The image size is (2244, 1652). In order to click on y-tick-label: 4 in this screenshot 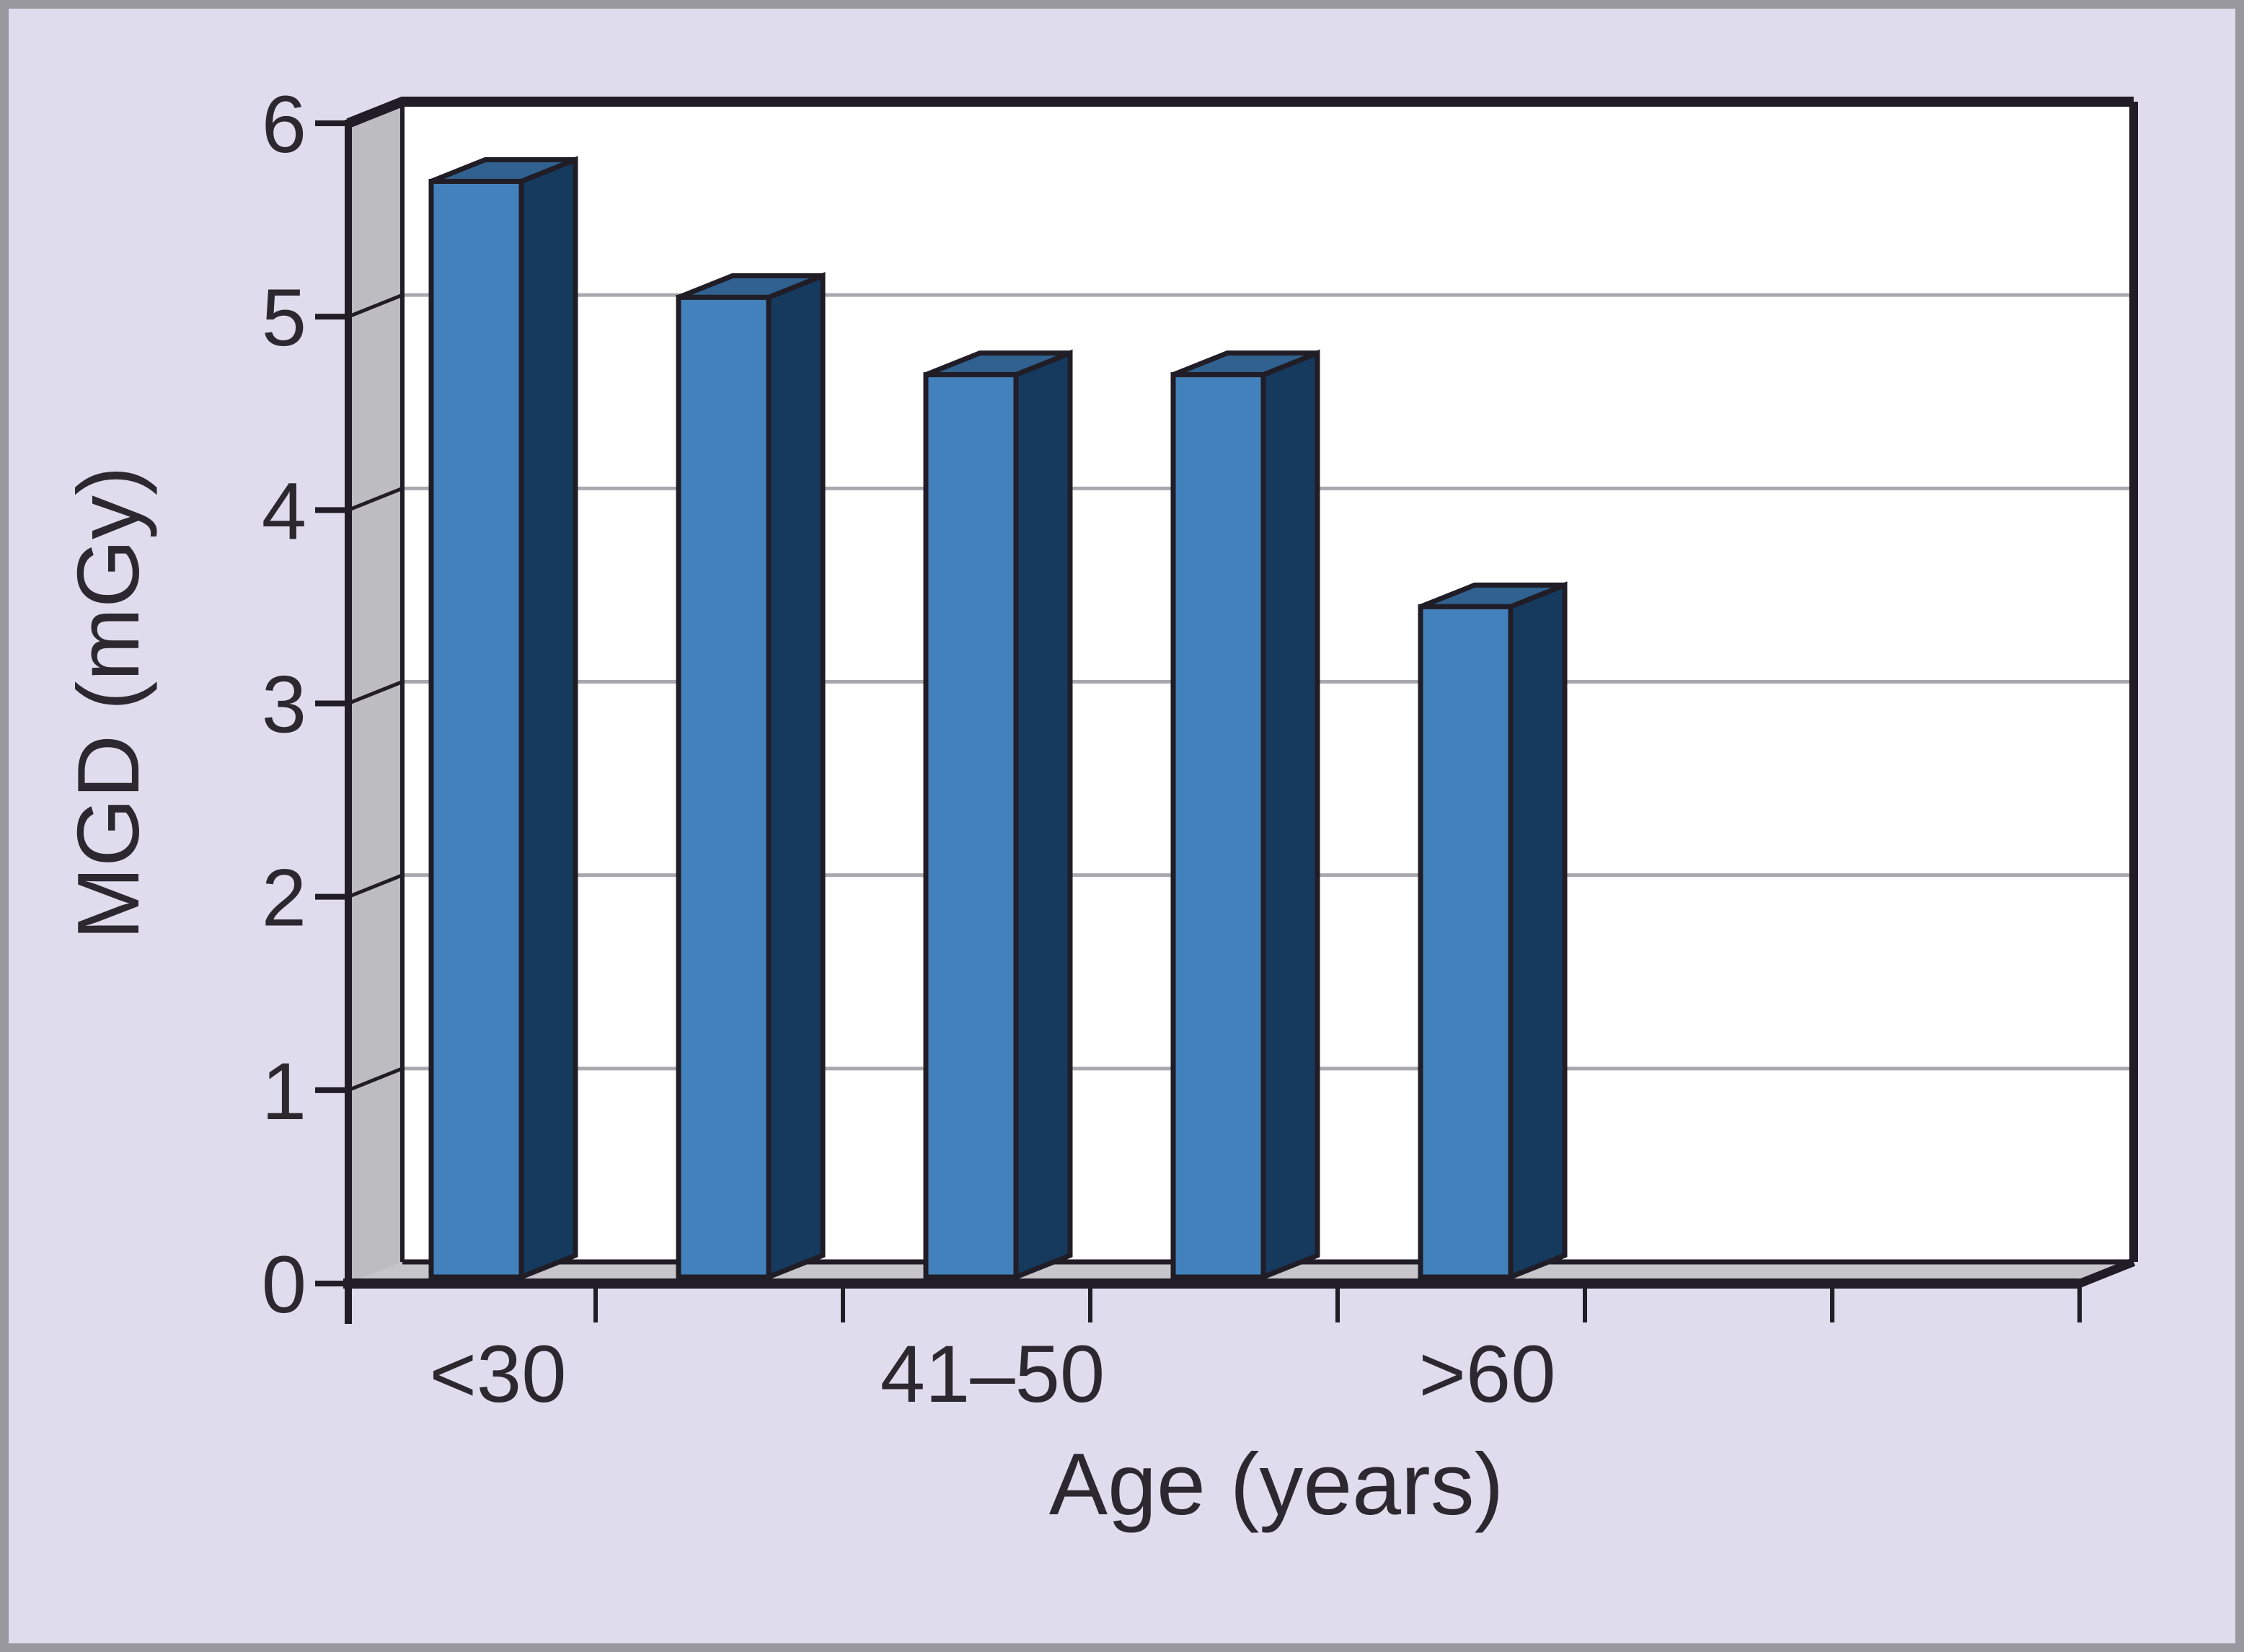, I will do `click(284, 511)`.